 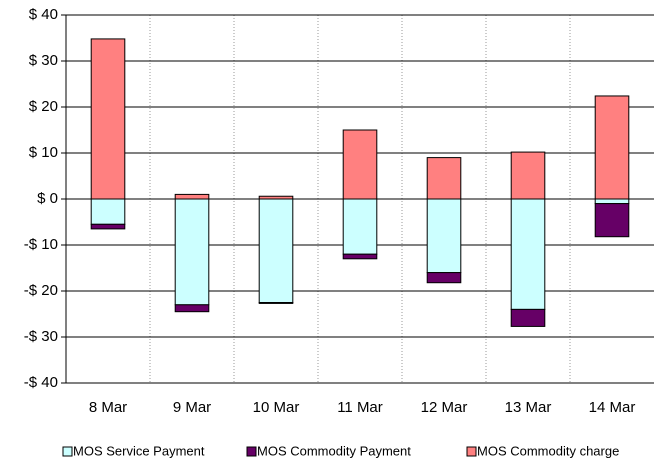 I want to click on y-tick-label: $ 40, so click(x=43, y=14).